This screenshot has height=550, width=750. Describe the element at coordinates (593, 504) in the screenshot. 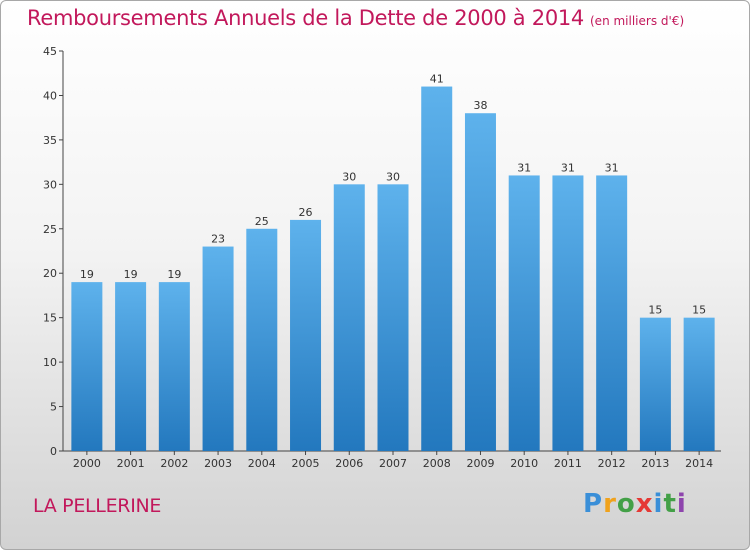

I see `logo-letter: P` at that location.